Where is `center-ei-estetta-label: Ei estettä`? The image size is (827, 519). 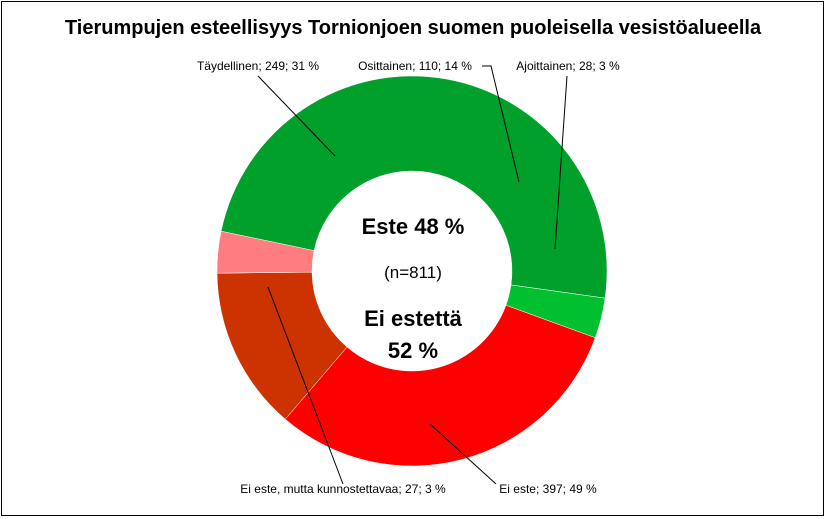 center-ei-estetta-label: Ei estettä is located at coordinates (413, 318).